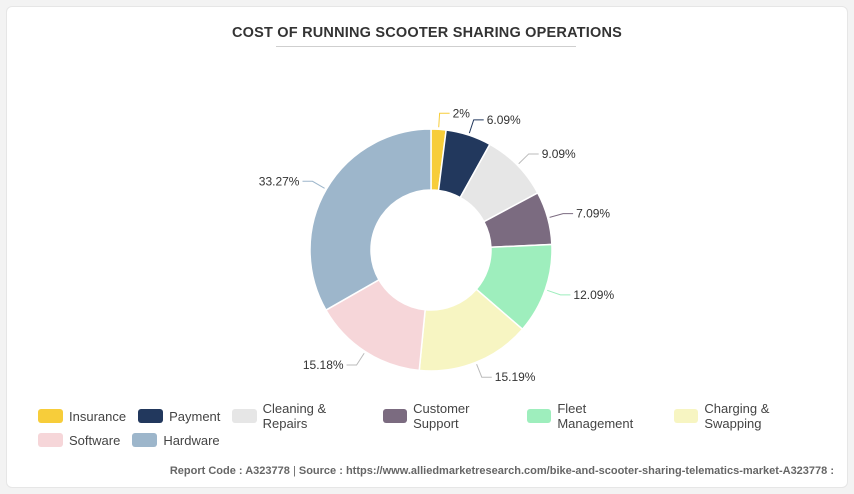 The width and height of the screenshot is (854, 494). What do you see at coordinates (279, 181) in the screenshot?
I see `data-label: 33.27%` at bounding box center [279, 181].